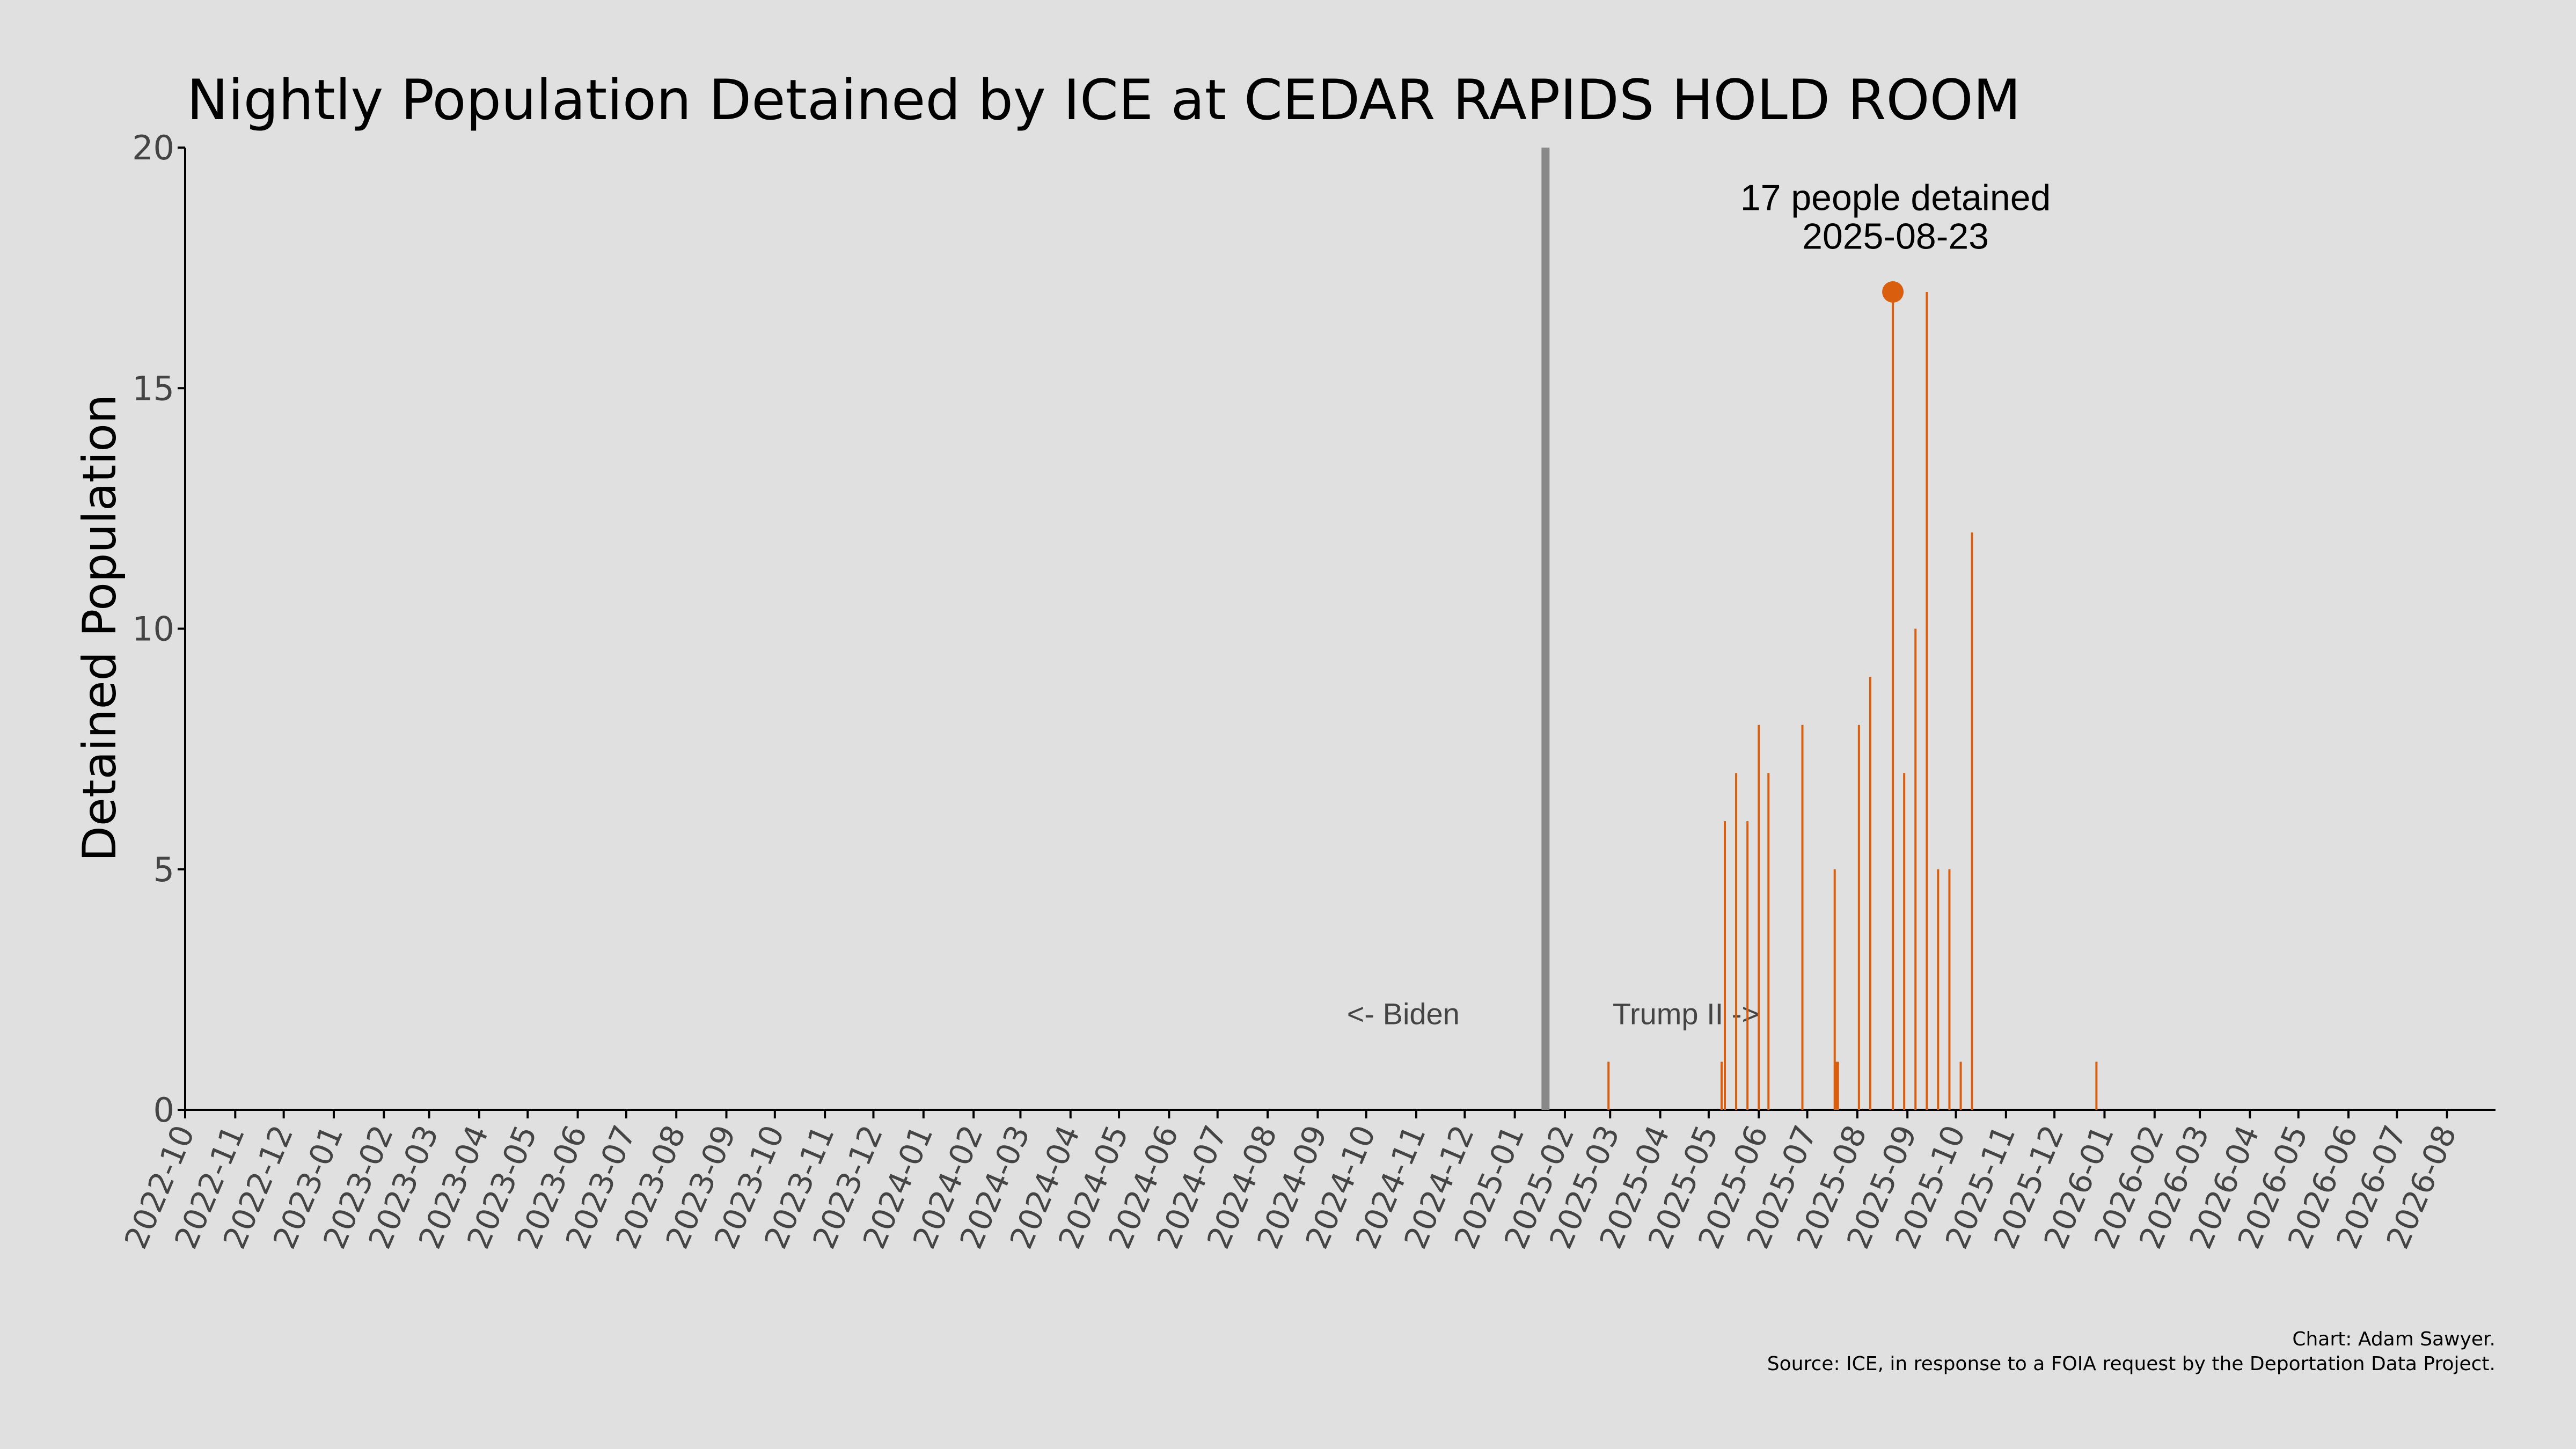  I want to click on y-tick-label: 15, so click(153, 388).